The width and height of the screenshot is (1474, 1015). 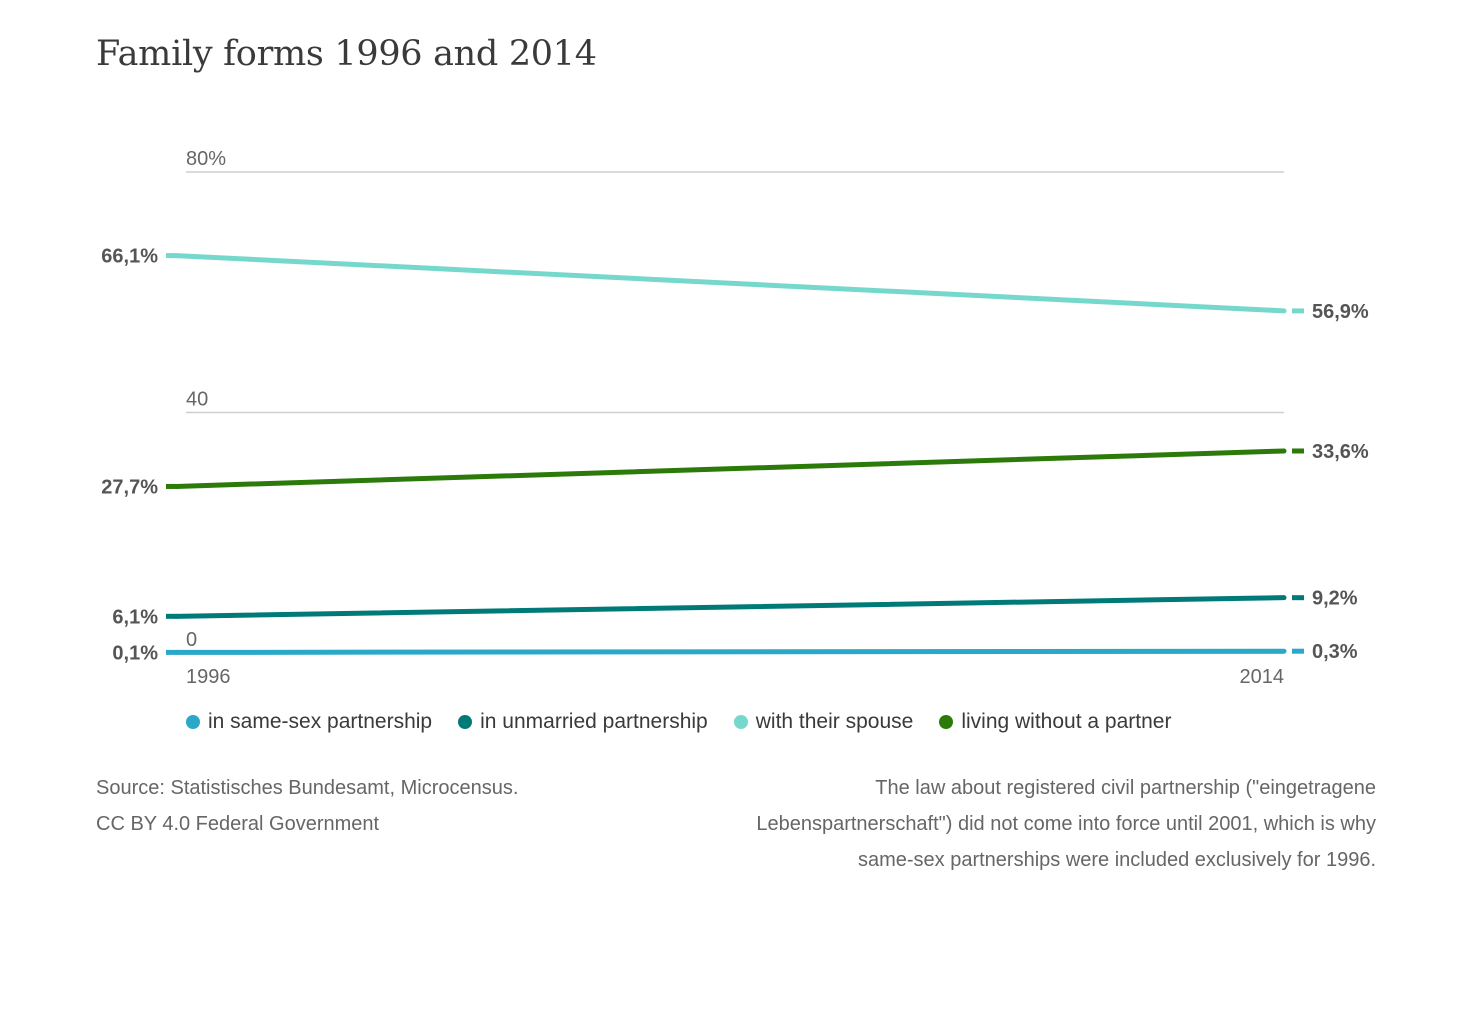 I want to click on data-label-2014: 33,6%, so click(x=1340, y=452).